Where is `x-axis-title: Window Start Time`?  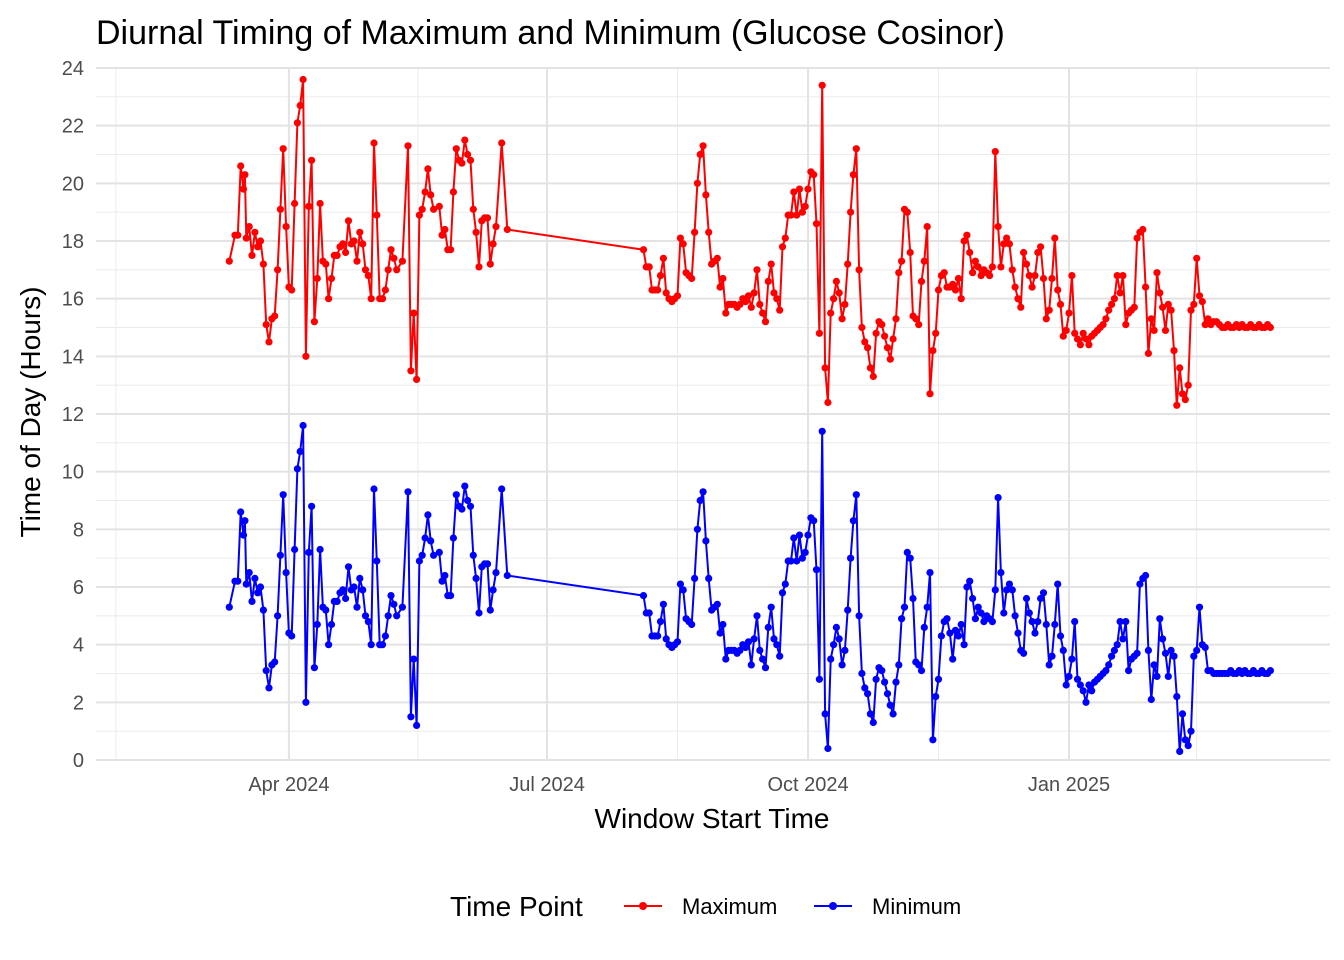 x-axis-title: Window Start Time is located at coordinates (712, 818).